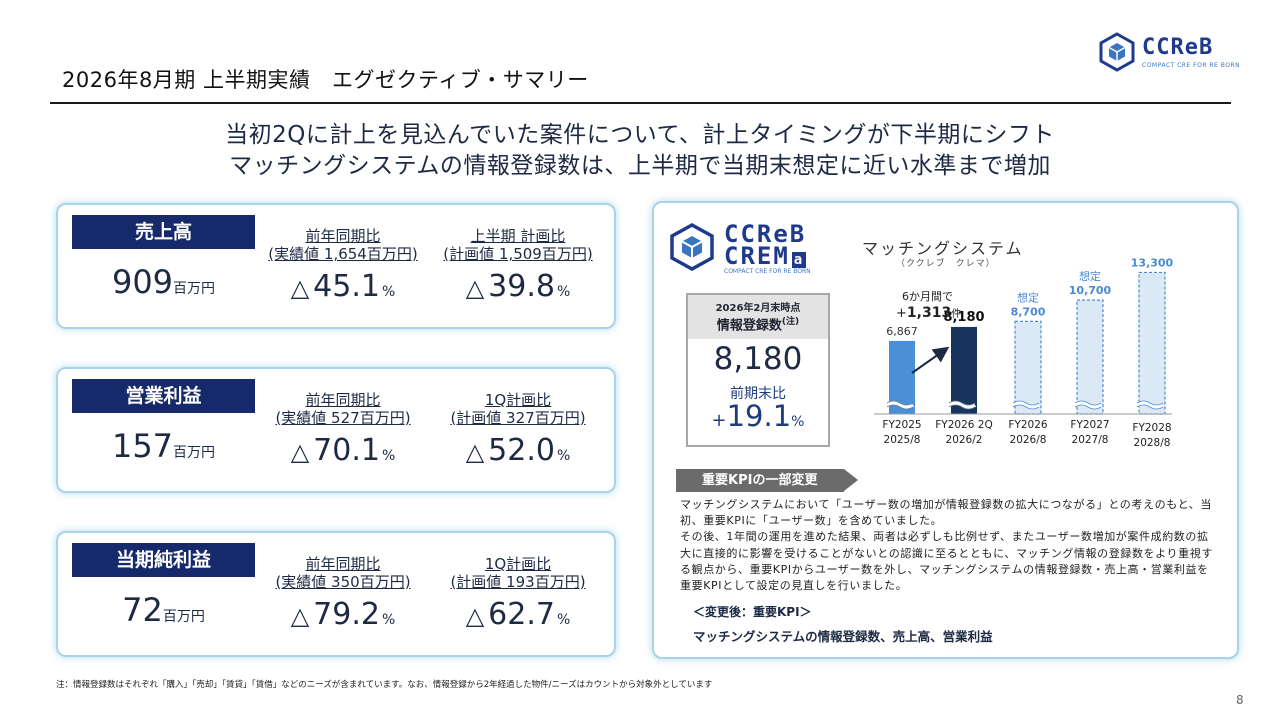 Image resolution: width=1280 pixels, height=720 pixels. What do you see at coordinates (963, 425) in the screenshot?
I see `chart-category-label: FY2026 2Q` at bounding box center [963, 425].